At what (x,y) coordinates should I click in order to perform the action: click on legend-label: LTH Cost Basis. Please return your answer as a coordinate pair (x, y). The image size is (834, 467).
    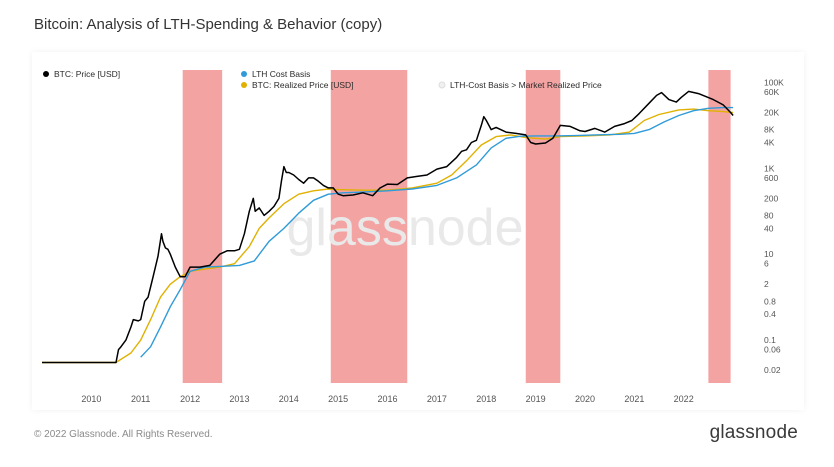
    Looking at the image, I should click on (281, 74).